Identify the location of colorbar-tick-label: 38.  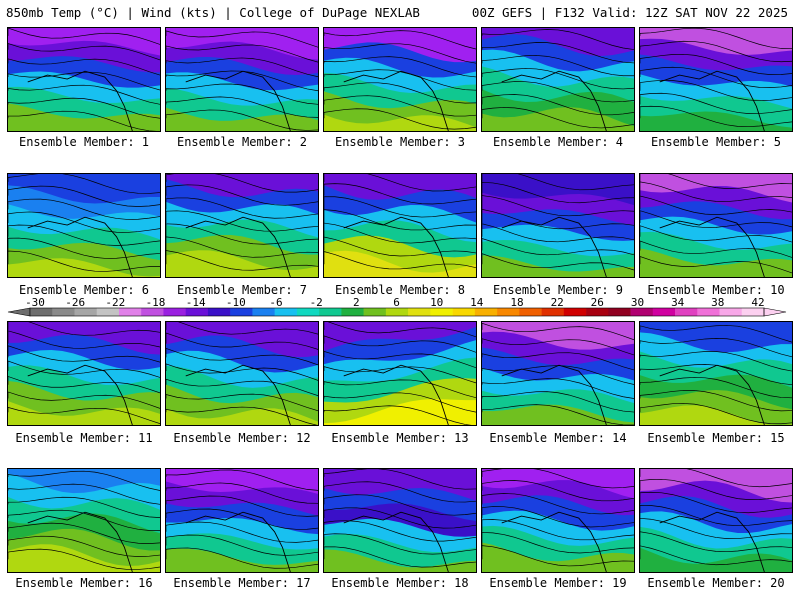
(717, 302).